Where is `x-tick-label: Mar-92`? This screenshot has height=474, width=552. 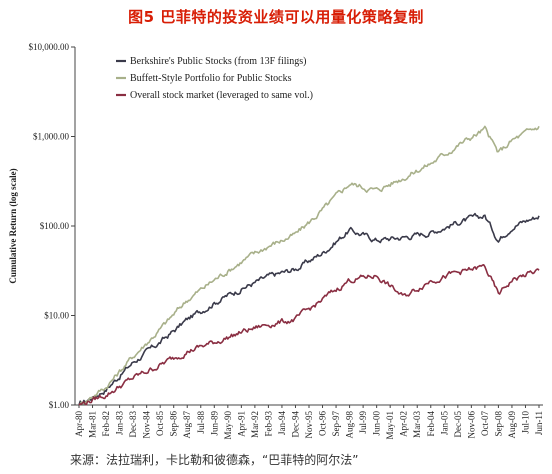
x-tick-label: Mar-92 is located at coordinates (255, 424).